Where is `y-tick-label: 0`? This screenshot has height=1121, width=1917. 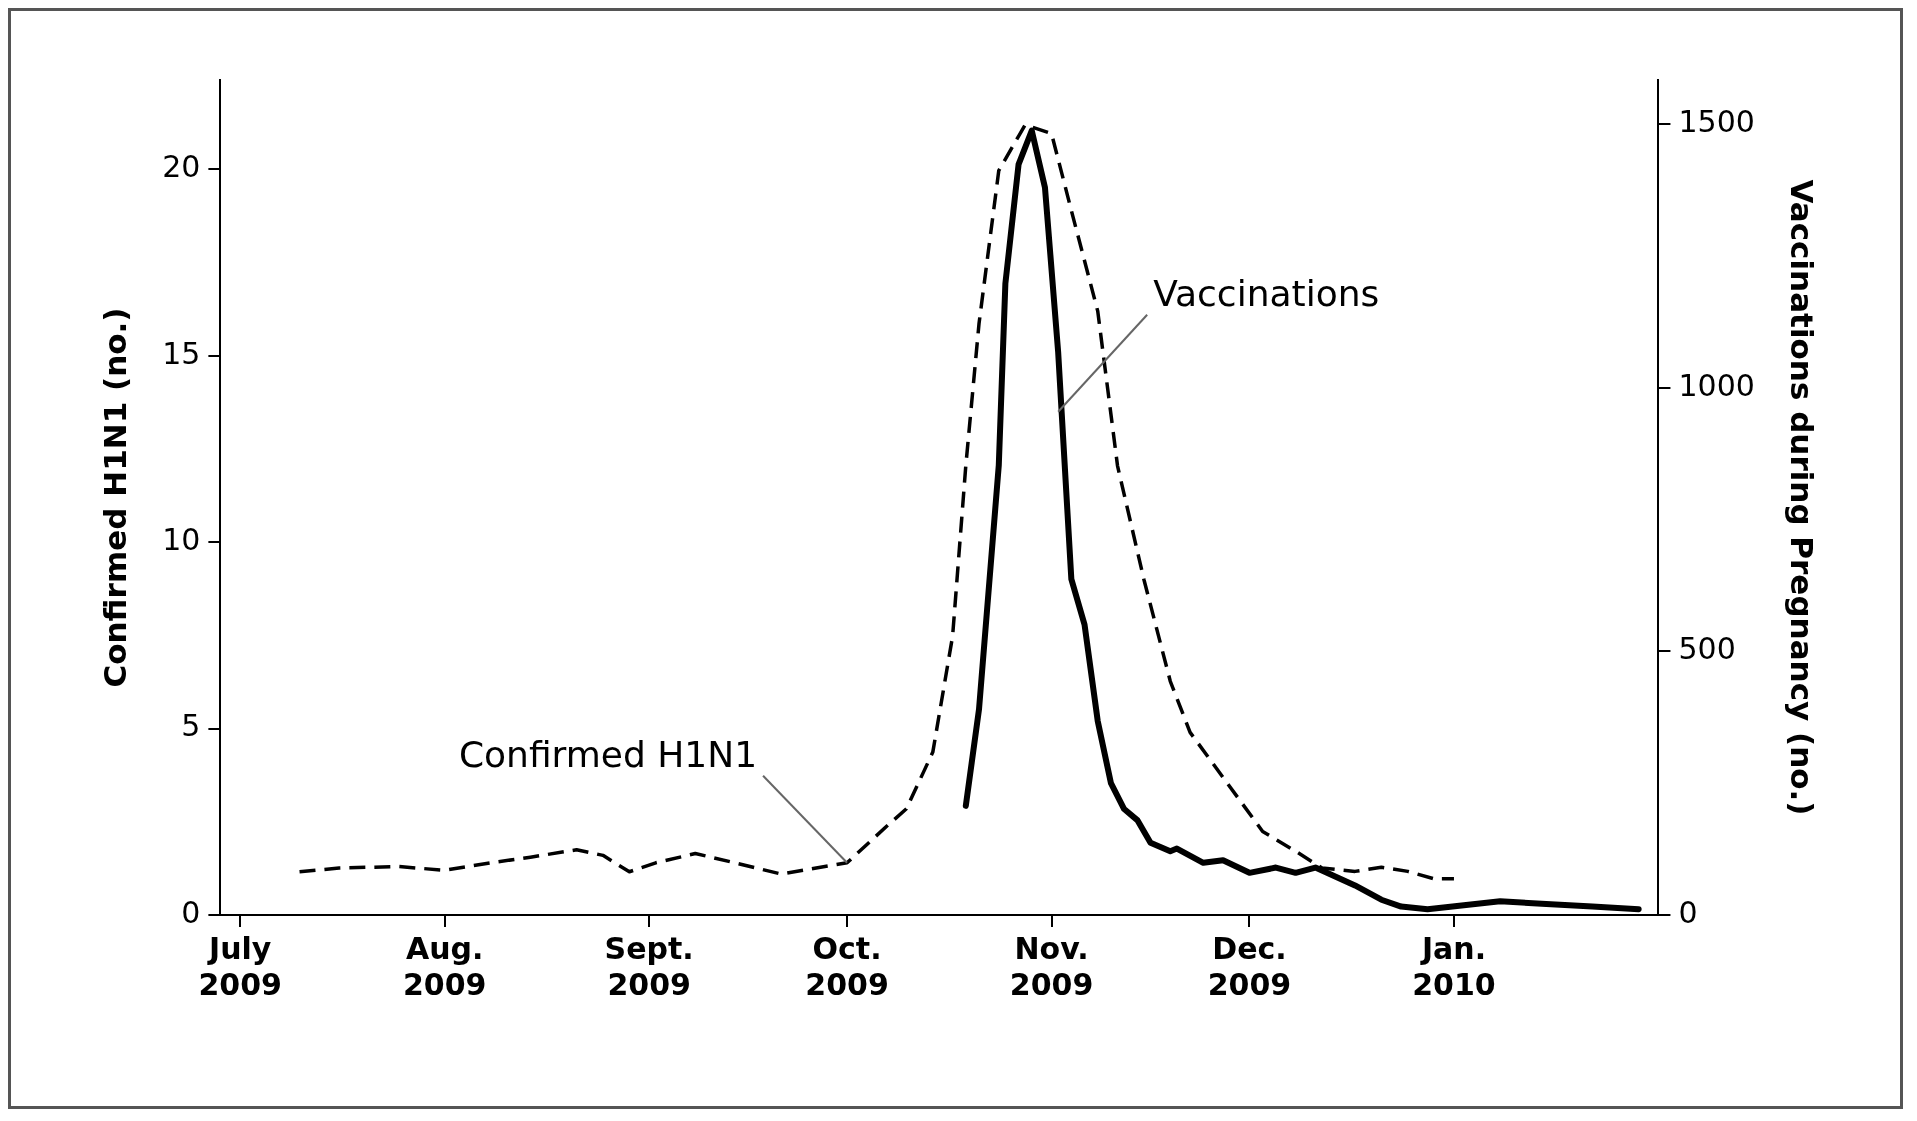 y-tick-label: 0 is located at coordinates (191, 912).